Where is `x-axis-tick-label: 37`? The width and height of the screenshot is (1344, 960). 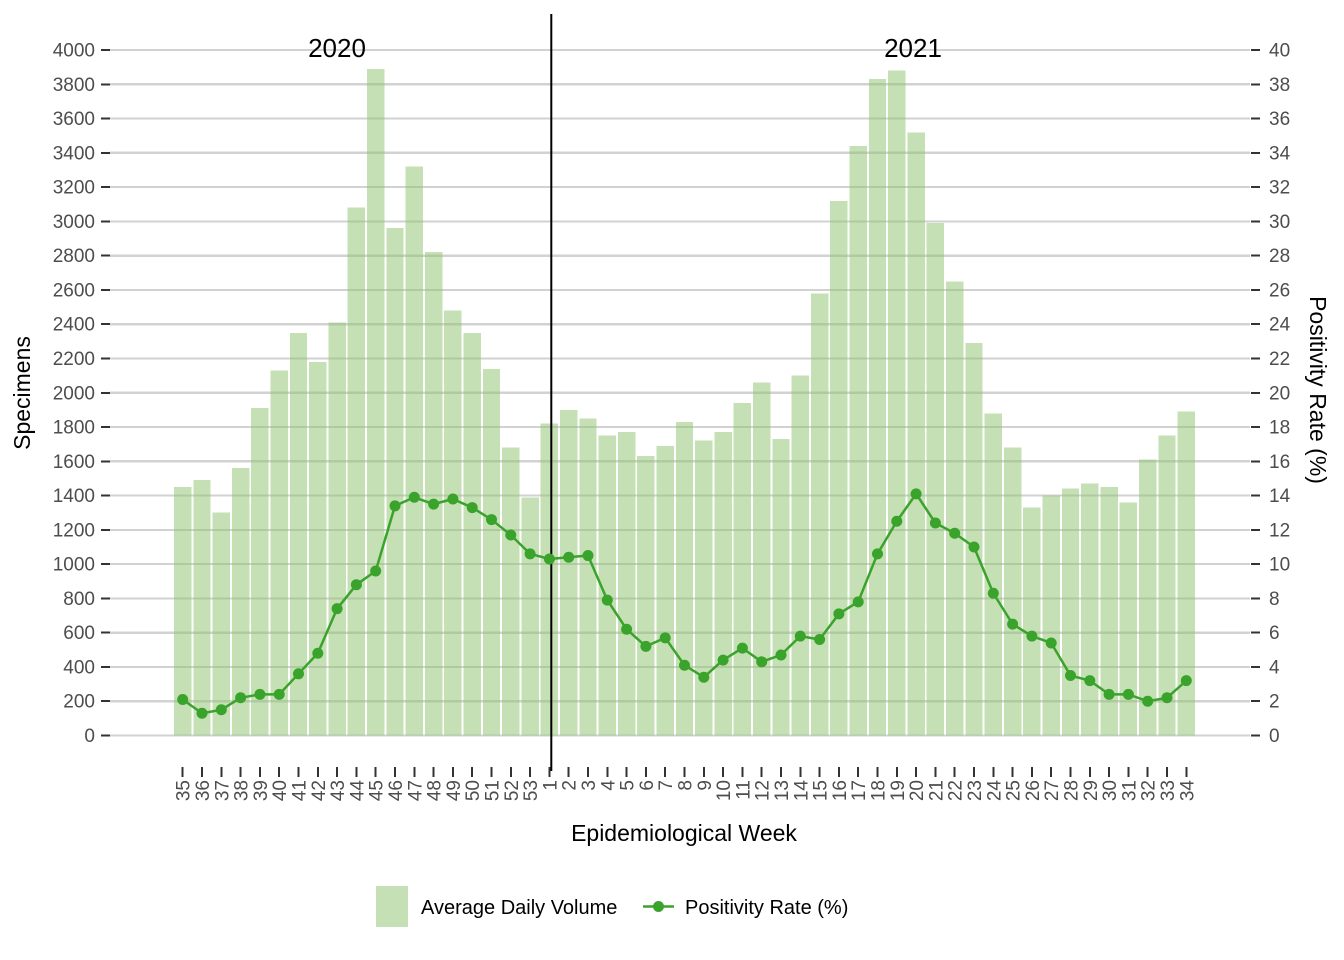 x-axis-tick-label: 37 is located at coordinates (222, 790).